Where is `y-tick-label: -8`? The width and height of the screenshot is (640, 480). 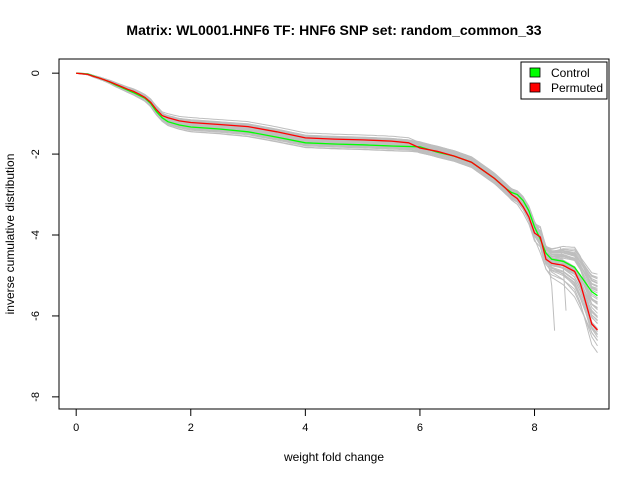 y-tick-label: -8 is located at coordinates (36, 397).